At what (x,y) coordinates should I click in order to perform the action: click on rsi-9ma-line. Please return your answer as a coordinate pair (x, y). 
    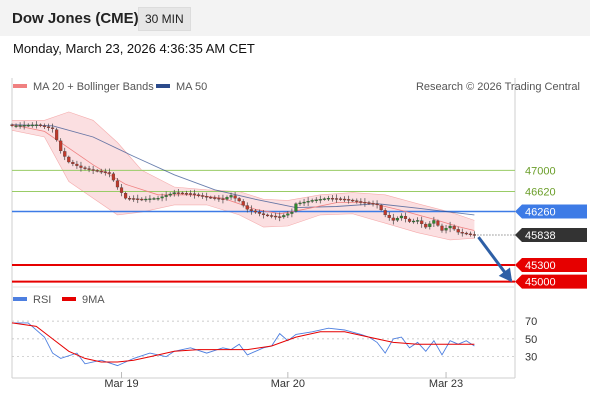
    Looking at the image, I should click on (243, 342).